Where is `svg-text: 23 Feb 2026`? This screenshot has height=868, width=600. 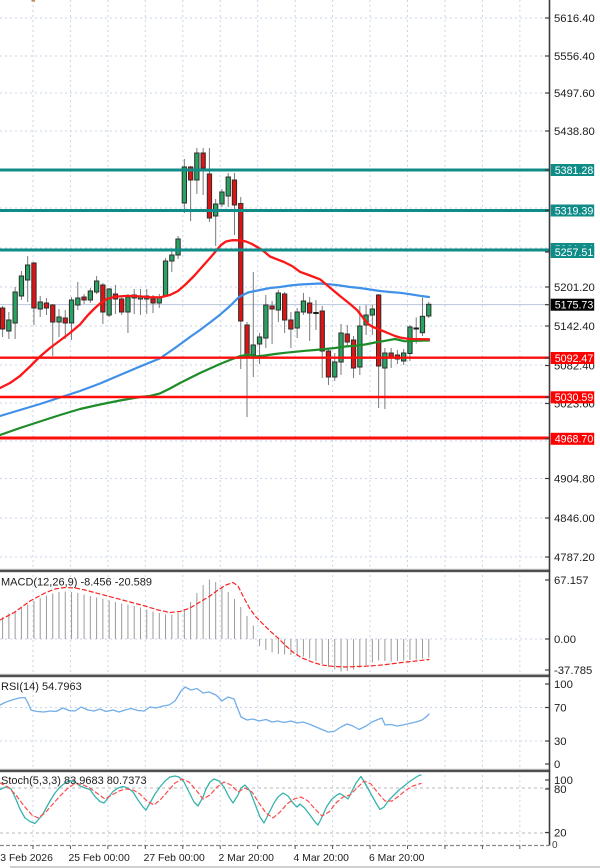 svg-text: 23 Feb 2026 is located at coordinates (26, 858).